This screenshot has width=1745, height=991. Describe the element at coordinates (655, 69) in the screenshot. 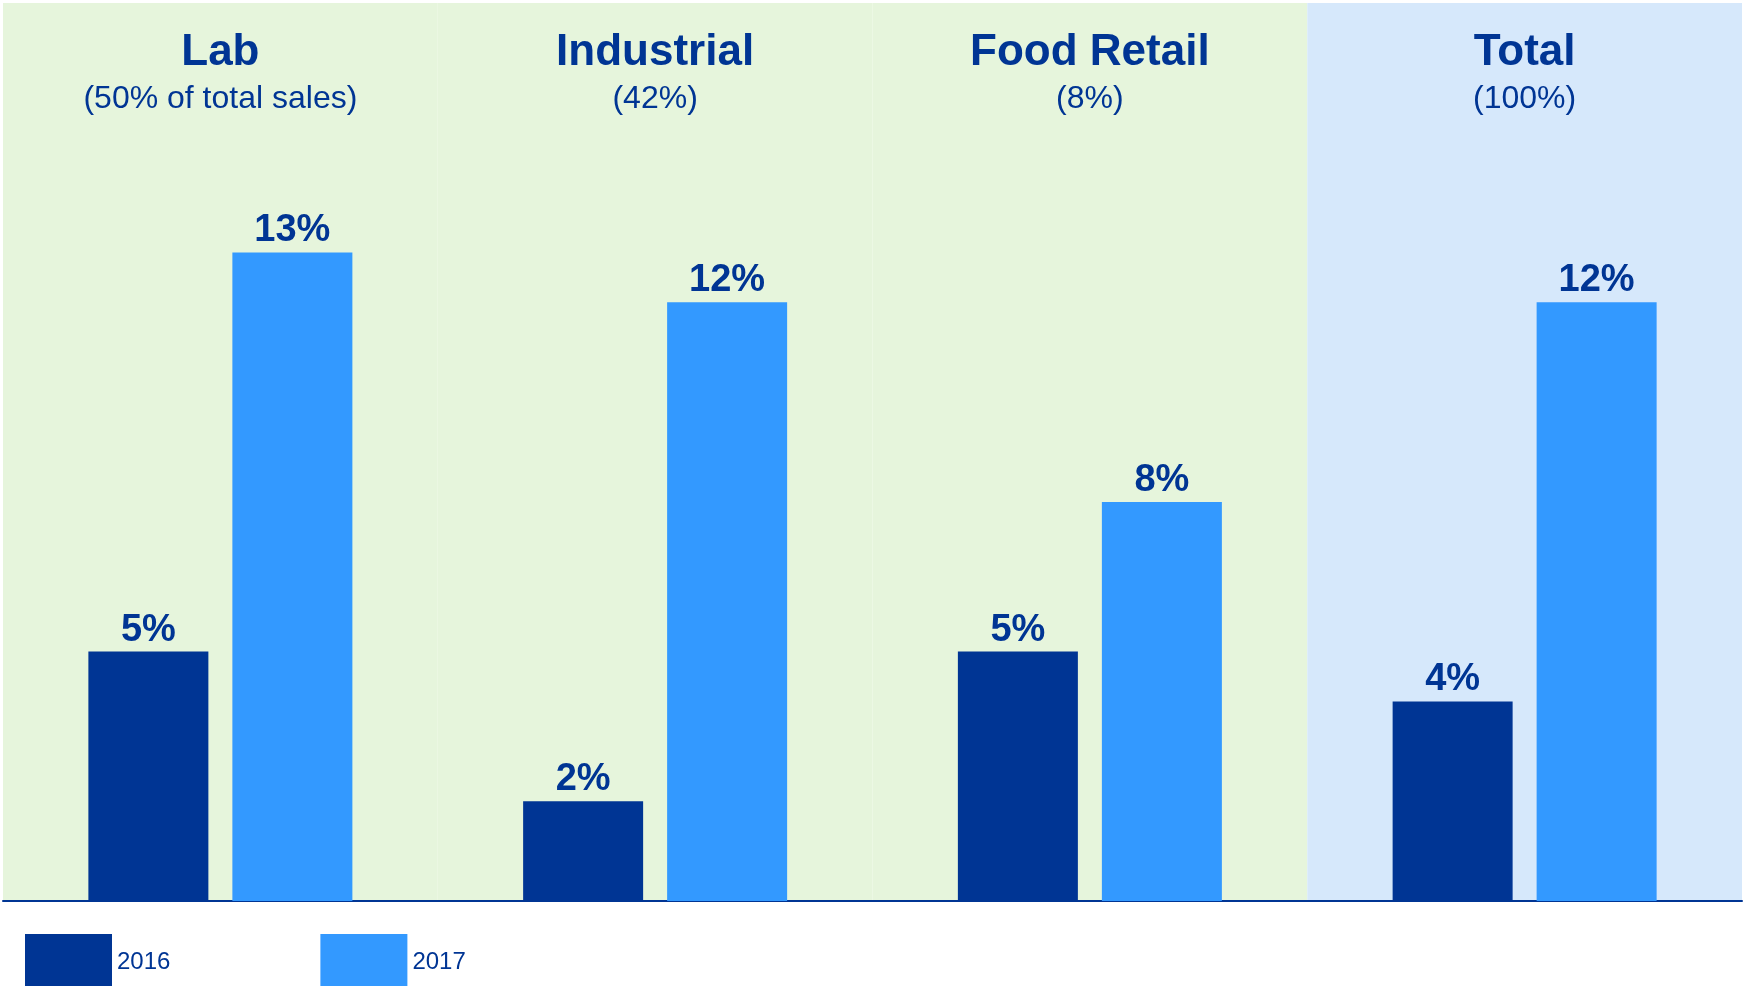

I see `x-tick-label: Industrial (42%)` at that location.